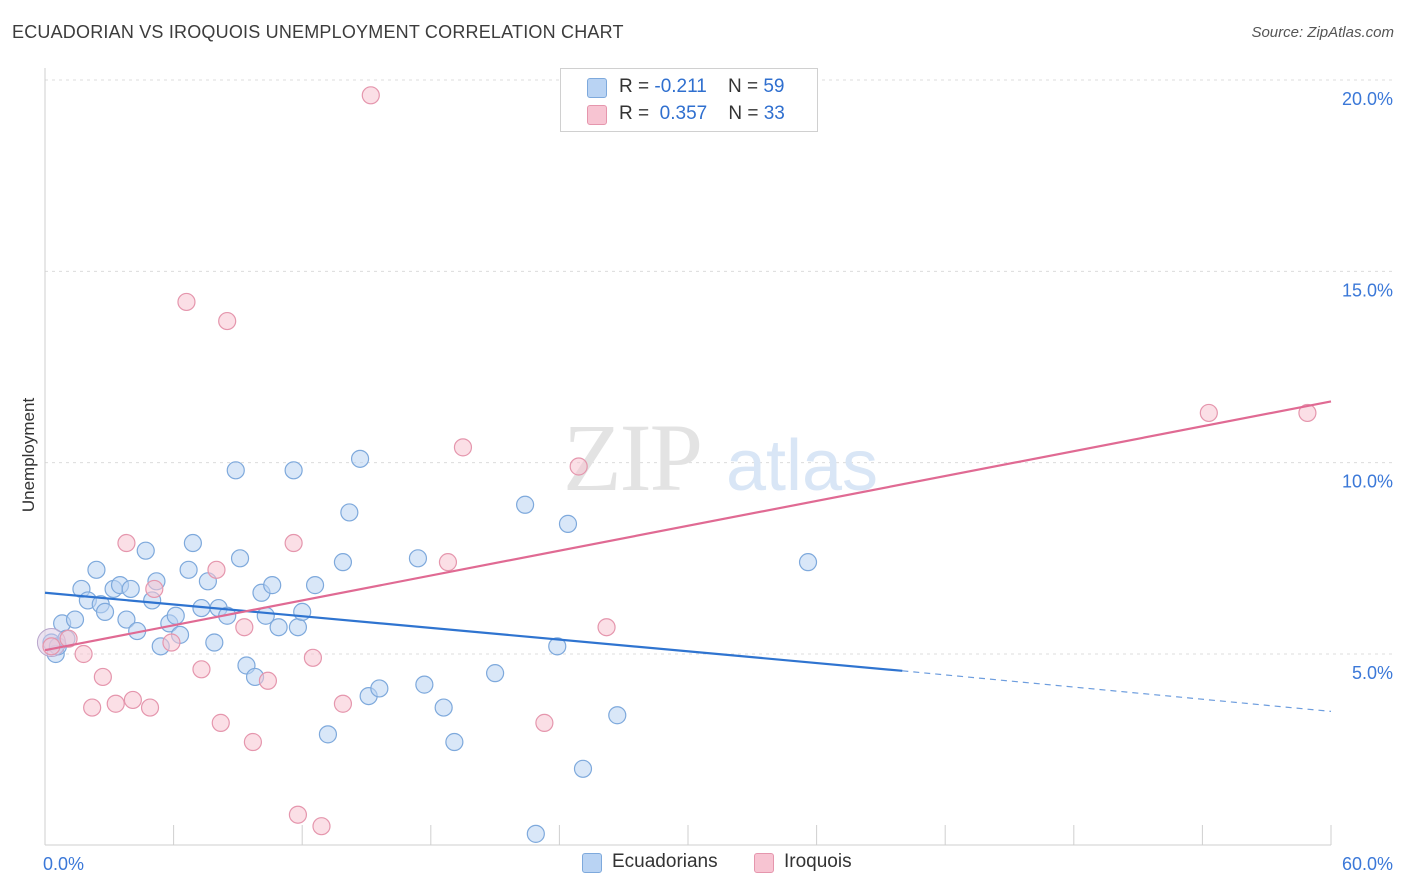 This screenshot has width=1406, height=892. I want to click on y-tick-label: 20.0%, so click(1367, 99).